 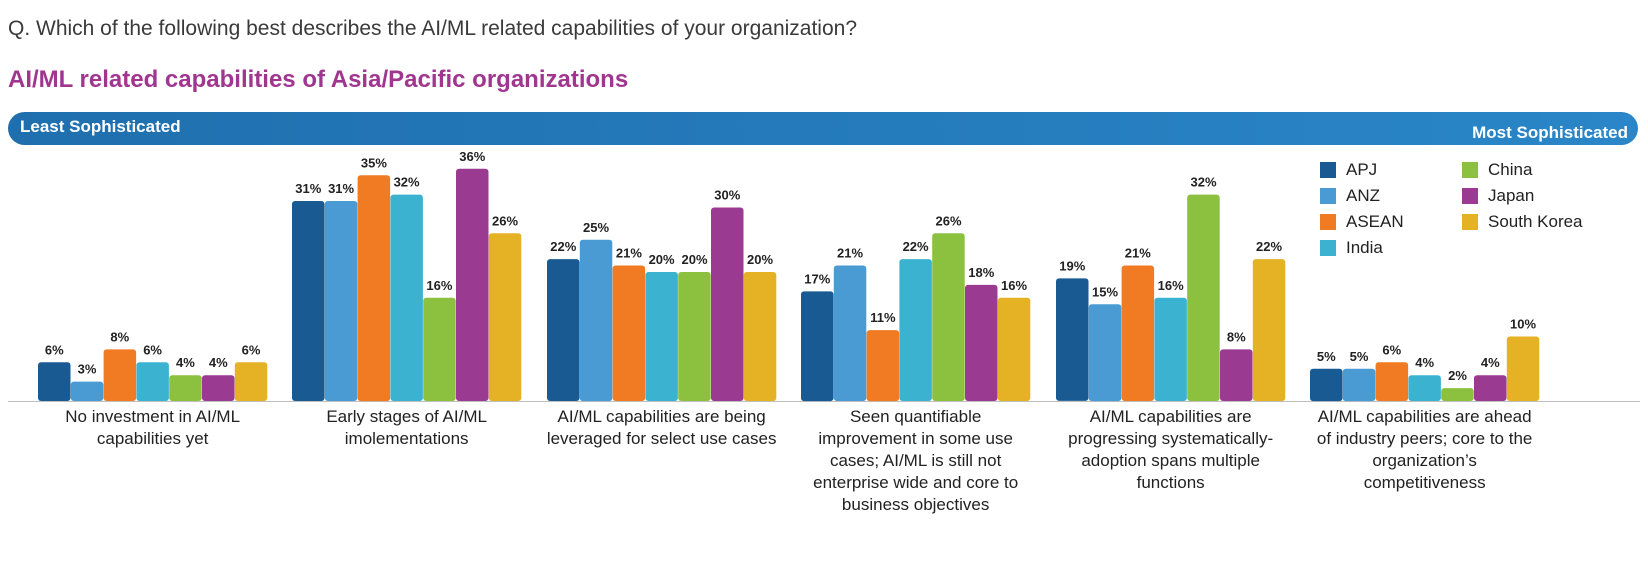 What do you see at coordinates (629, 253) in the screenshot?
I see `data-label-asean-cat-3: 21%` at bounding box center [629, 253].